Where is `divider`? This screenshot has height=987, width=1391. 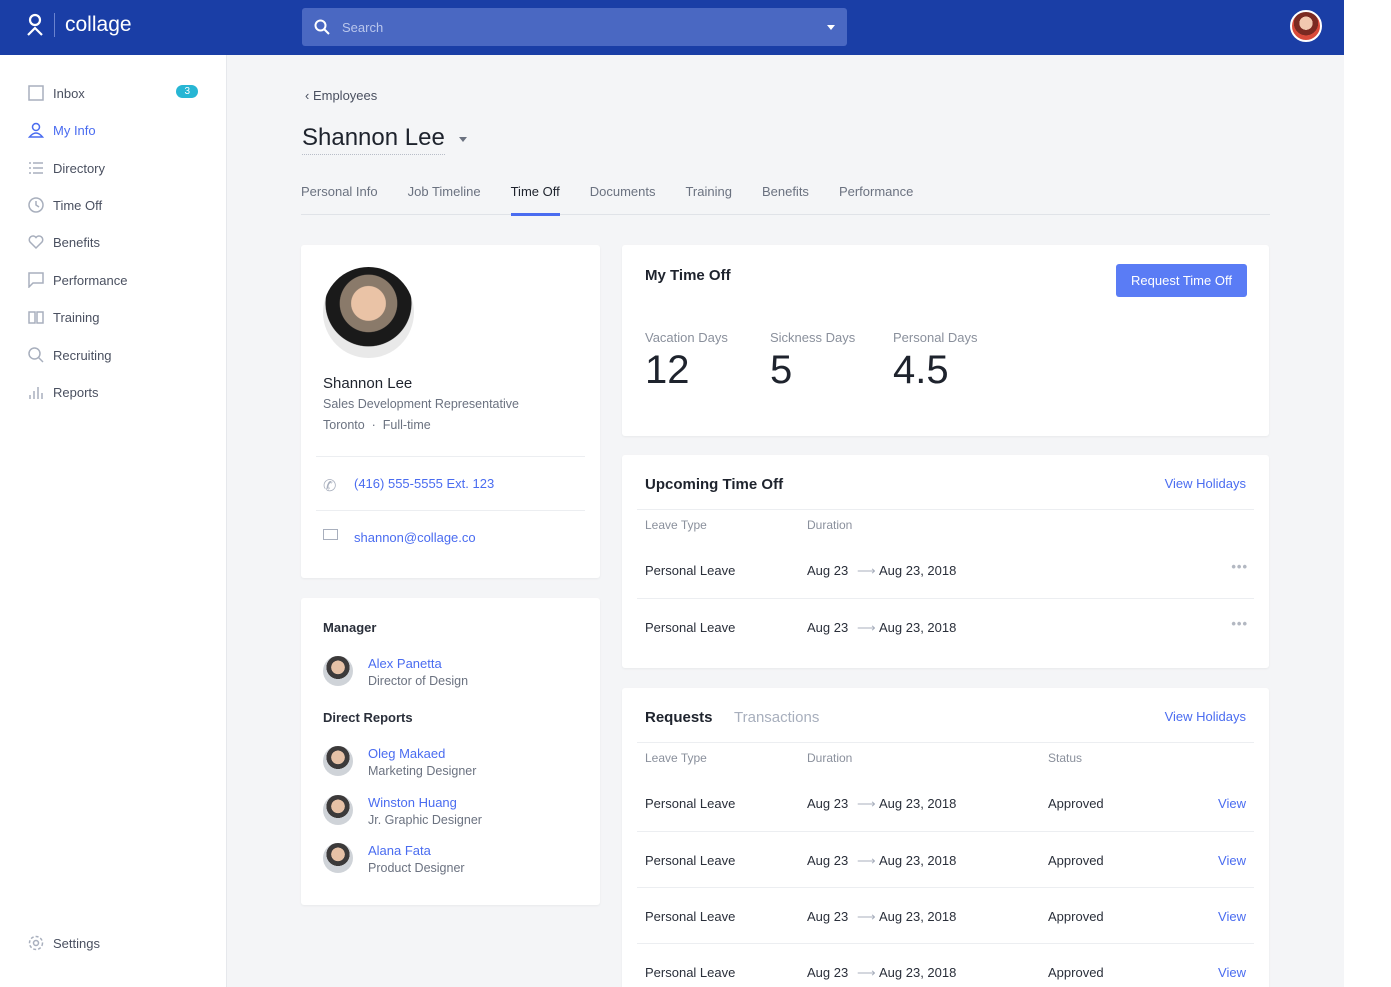
divider is located at coordinates (450, 456).